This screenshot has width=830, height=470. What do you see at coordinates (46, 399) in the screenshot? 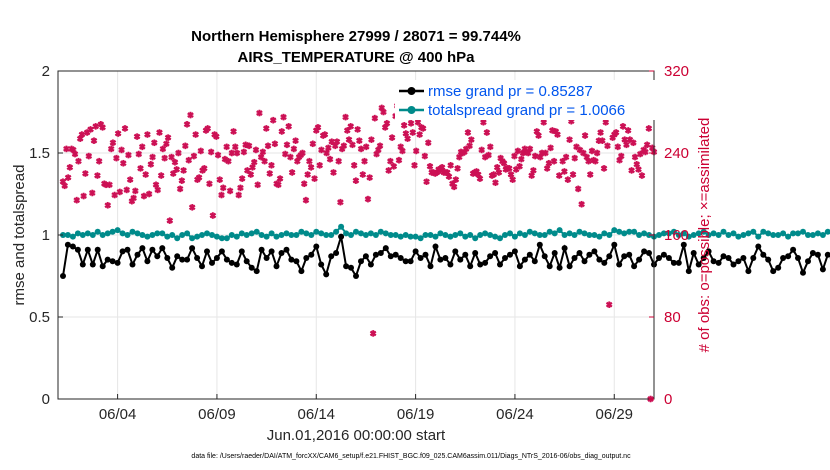
I see `y-tick-label: 0` at bounding box center [46, 399].